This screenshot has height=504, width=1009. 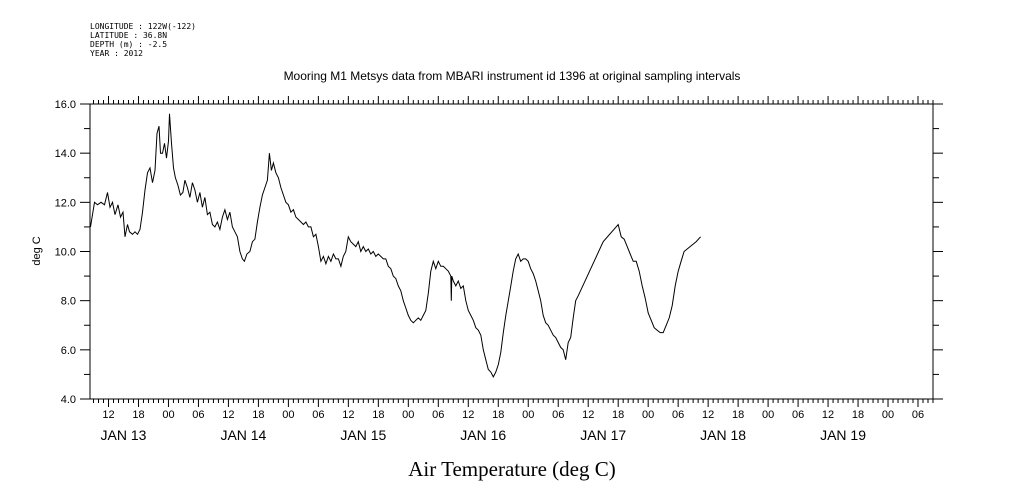 What do you see at coordinates (65, 203) in the screenshot?
I see `y-tick-label: 12.0` at bounding box center [65, 203].